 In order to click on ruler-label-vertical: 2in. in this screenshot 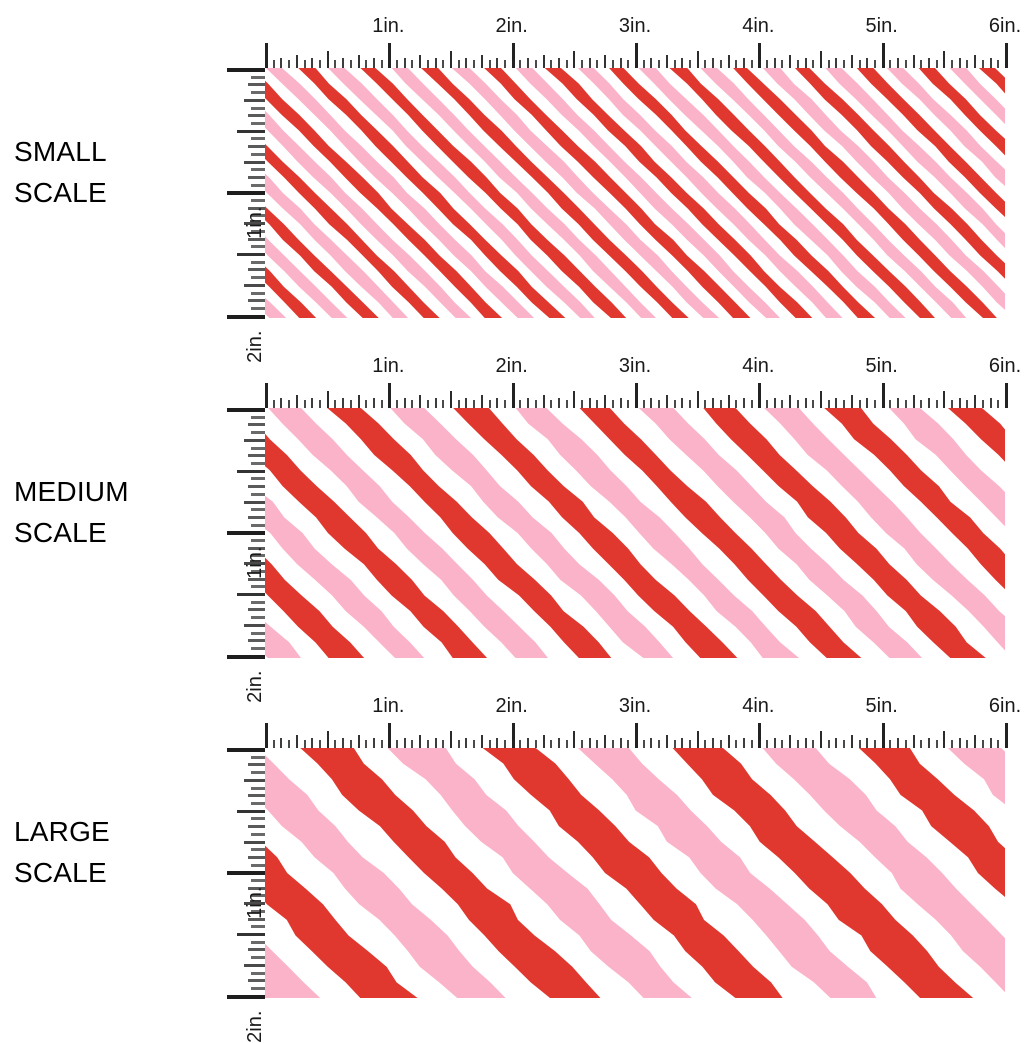, I will do `click(254, 1026)`.